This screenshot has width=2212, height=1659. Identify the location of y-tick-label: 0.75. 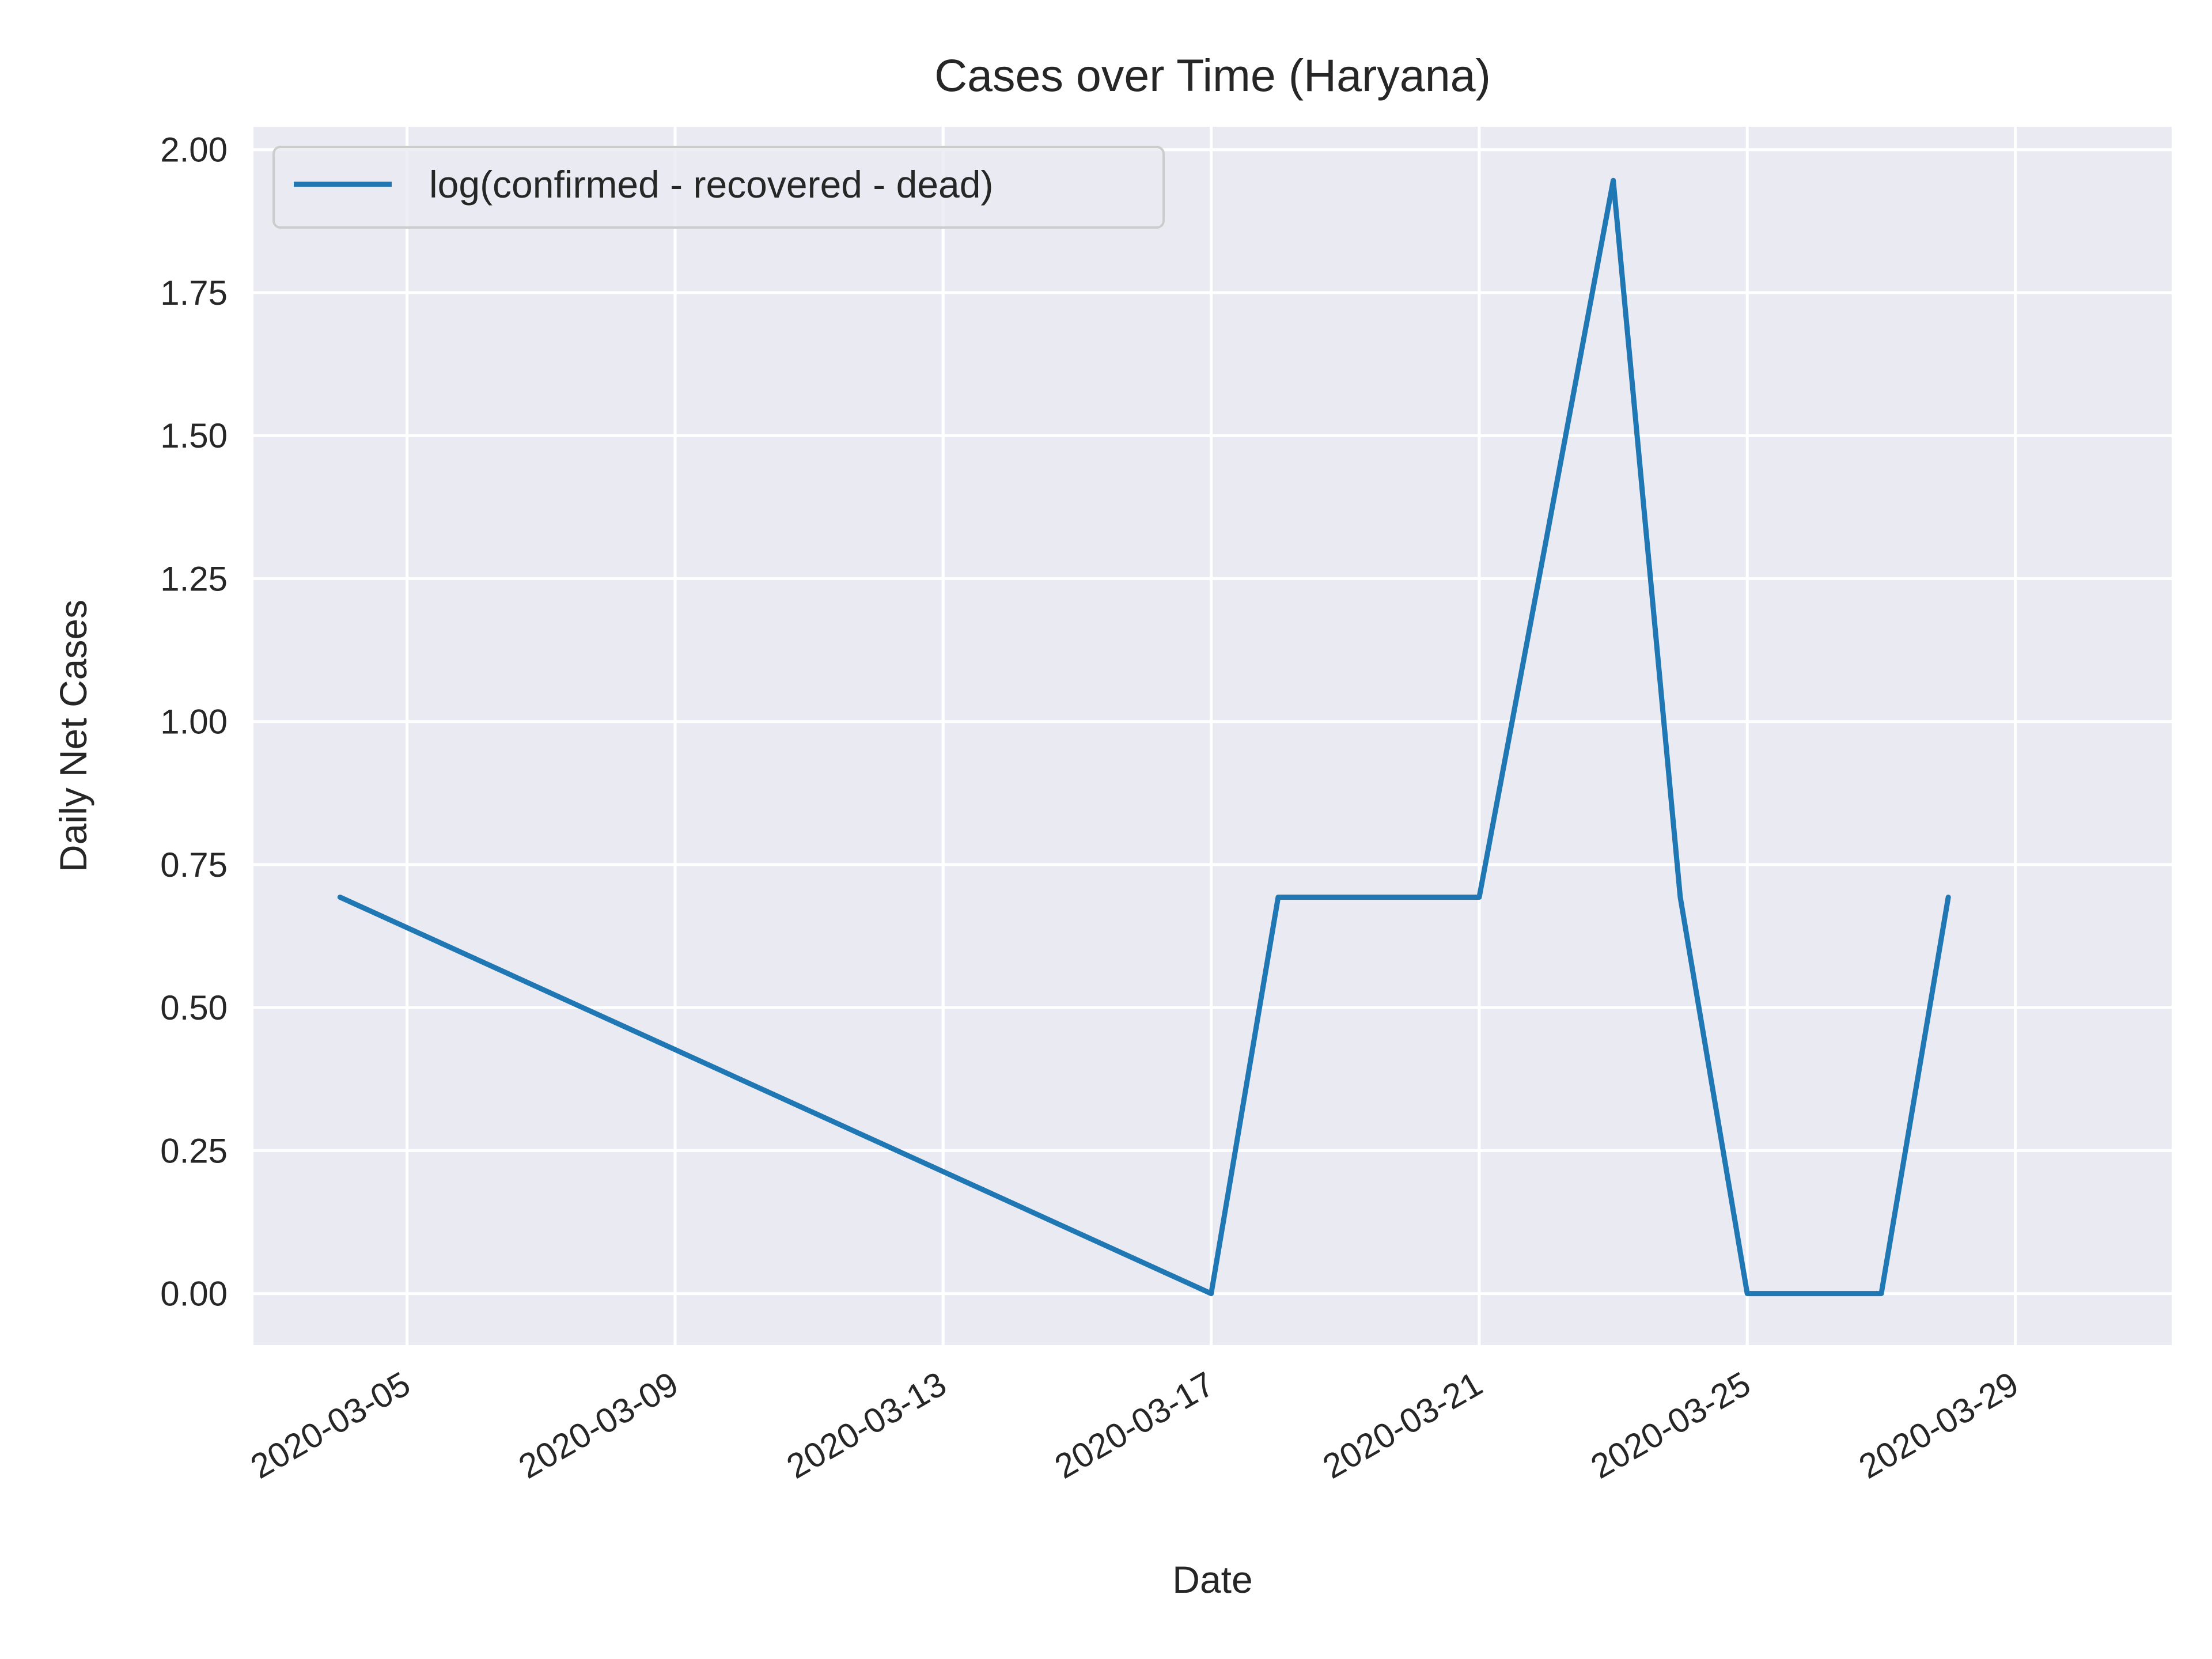
(194, 865).